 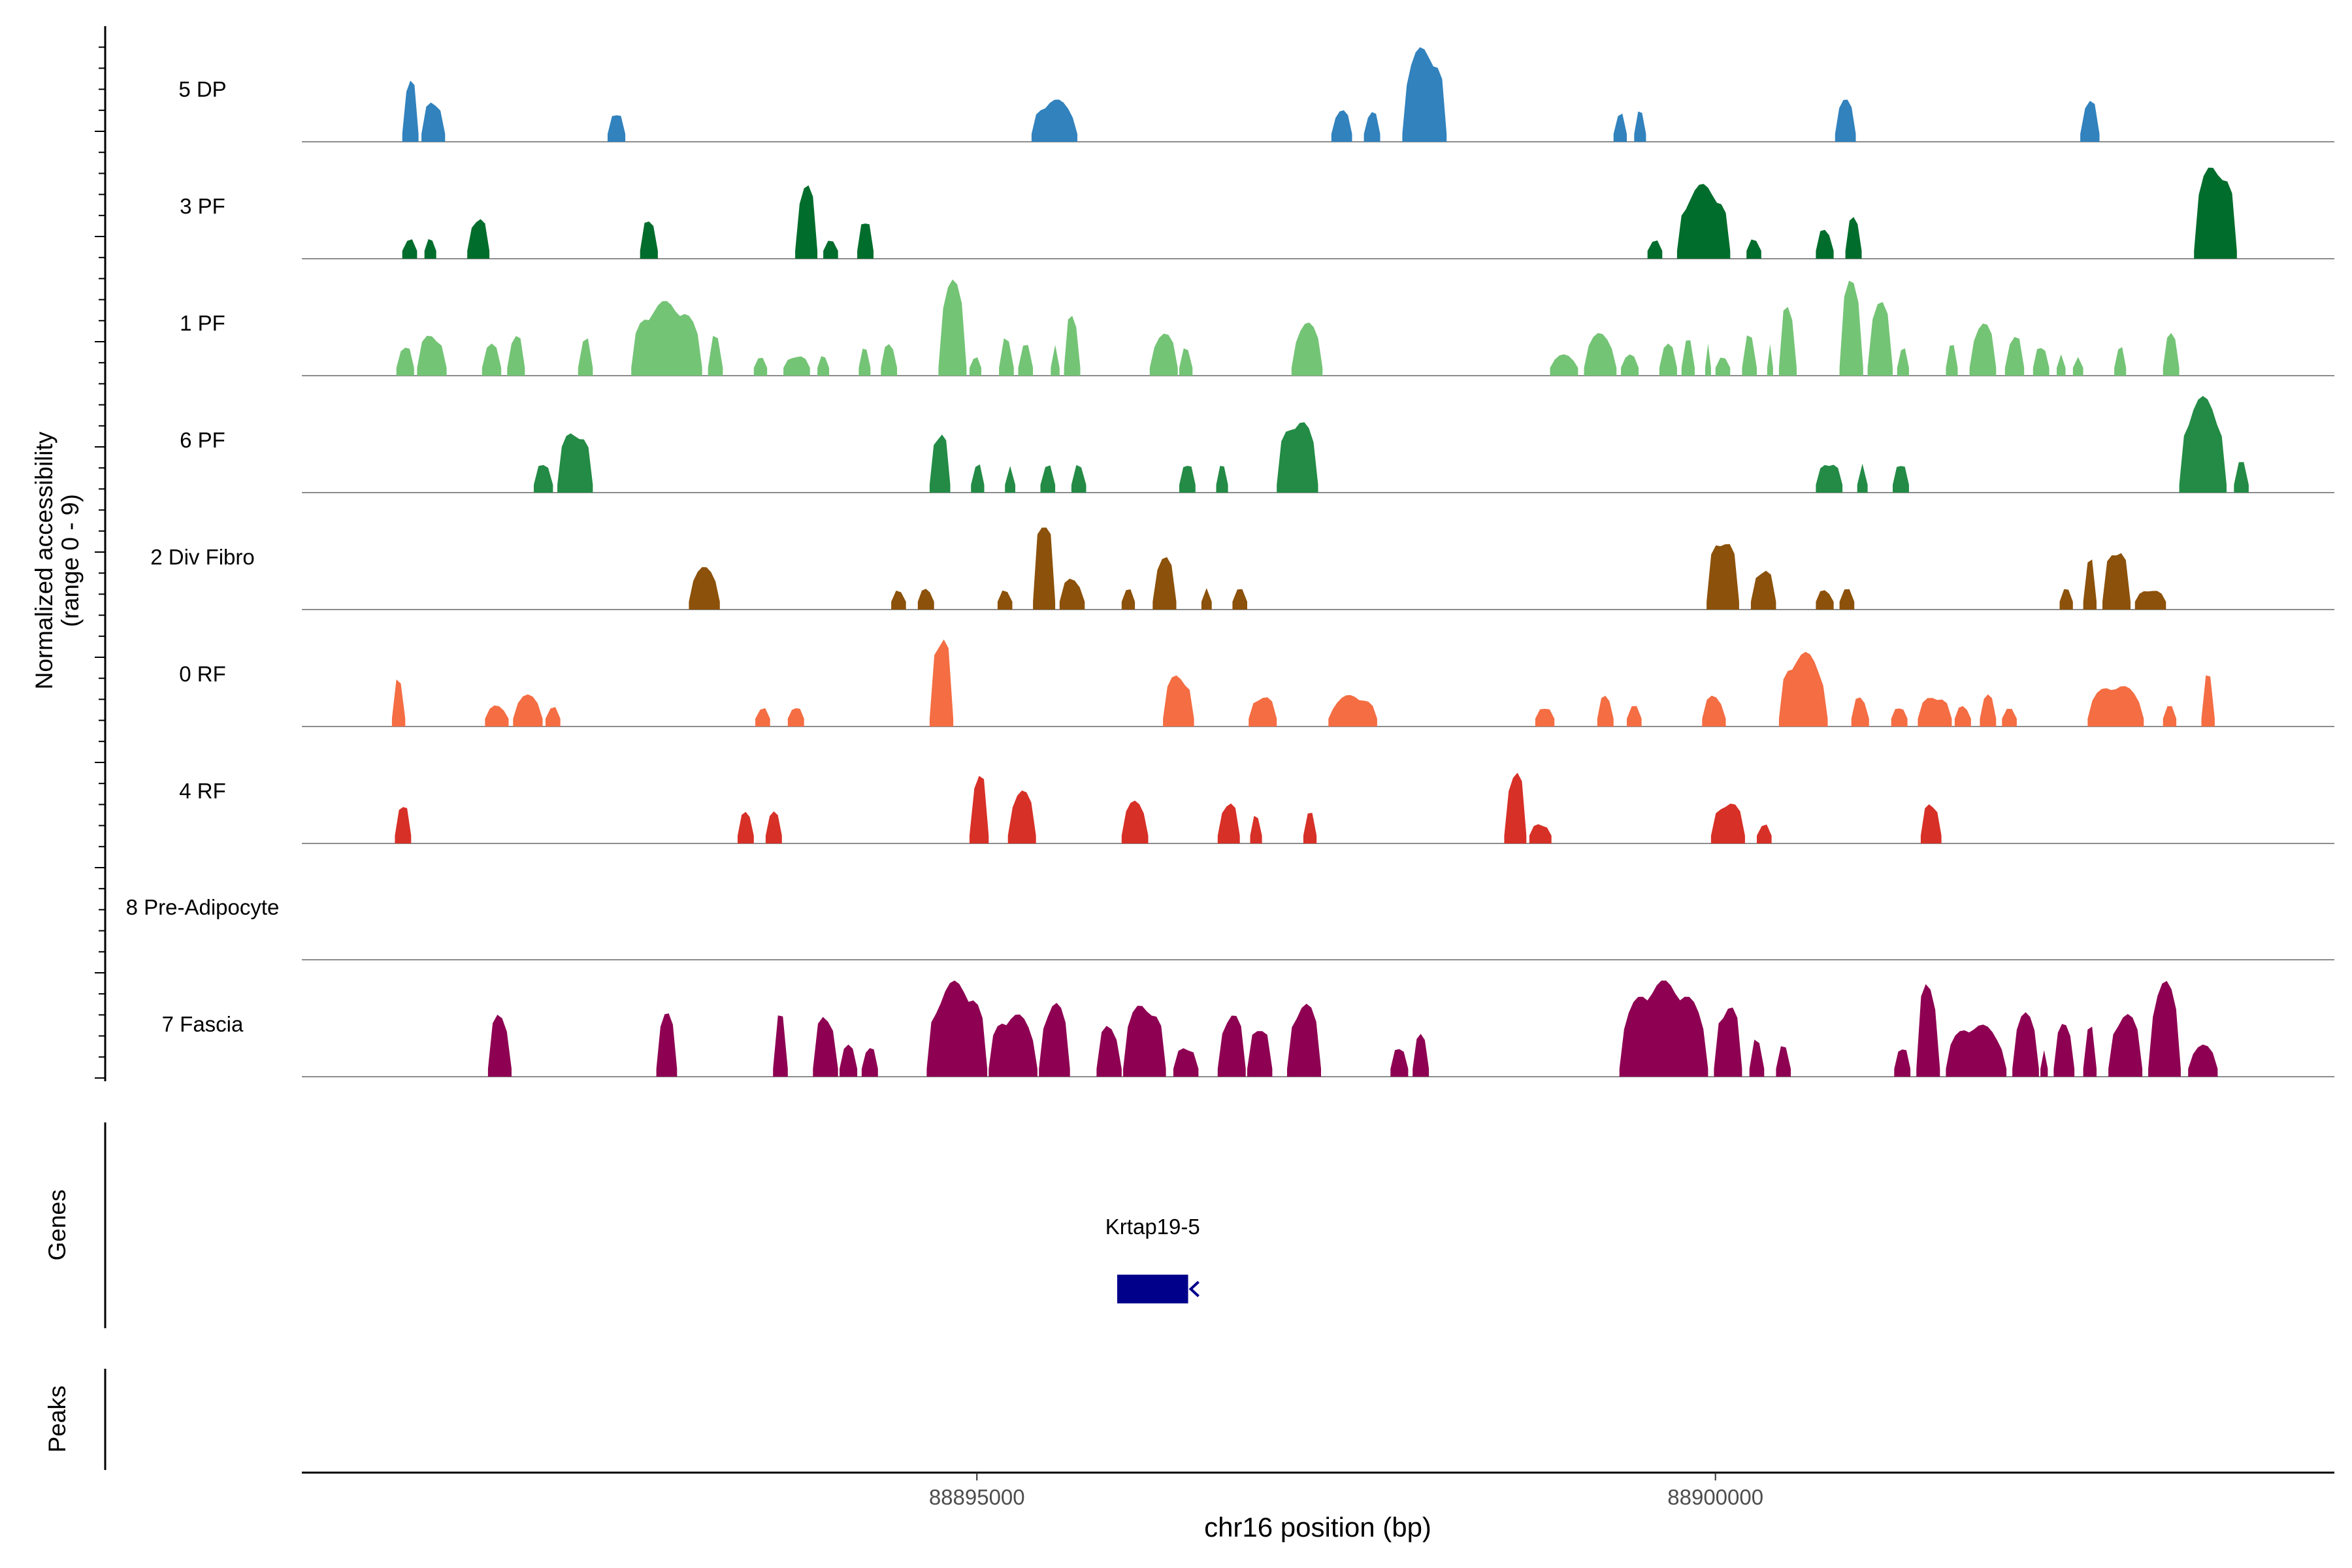 What do you see at coordinates (202, 206) in the screenshot?
I see `track-label: 3 PF` at bounding box center [202, 206].